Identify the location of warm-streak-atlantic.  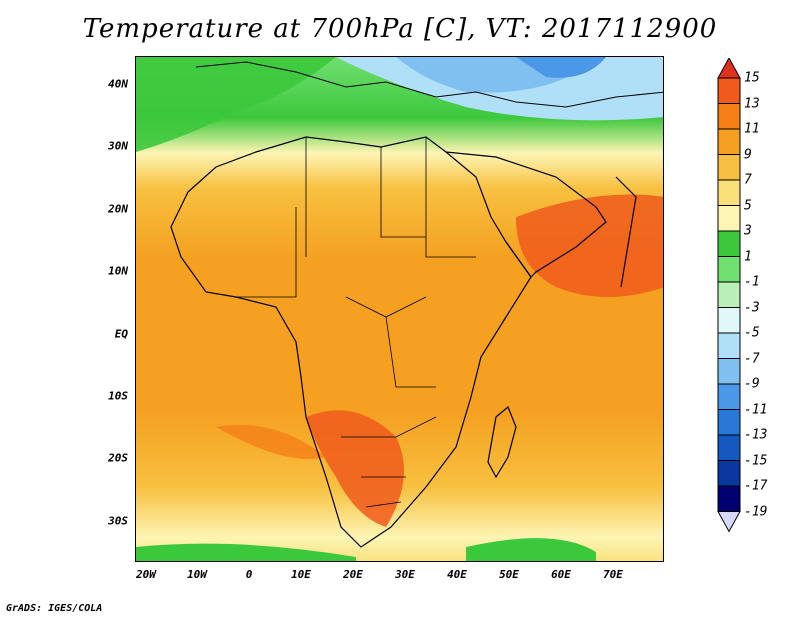
(271, 442).